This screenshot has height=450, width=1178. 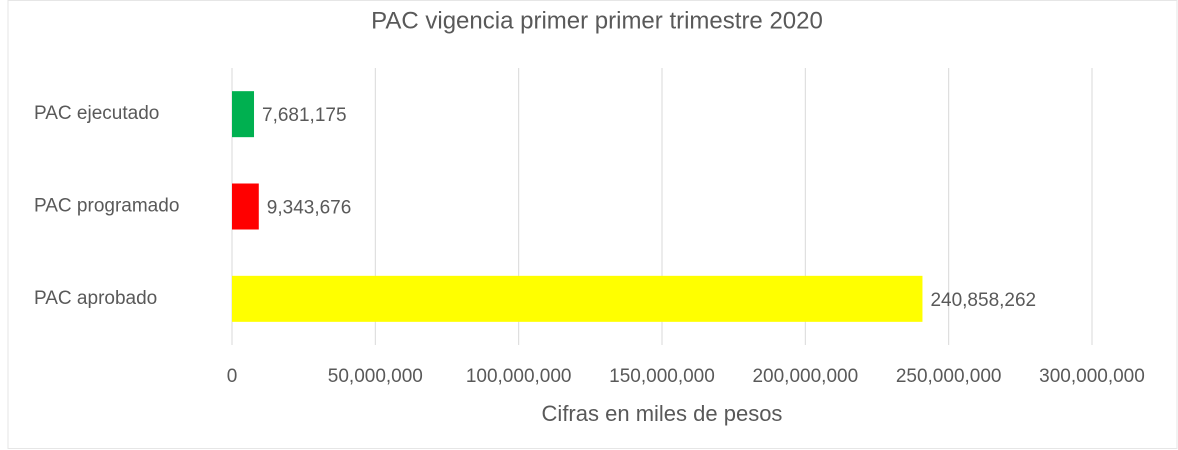 I want to click on x-tick-label: 150,000,000, so click(x=662, y=376).